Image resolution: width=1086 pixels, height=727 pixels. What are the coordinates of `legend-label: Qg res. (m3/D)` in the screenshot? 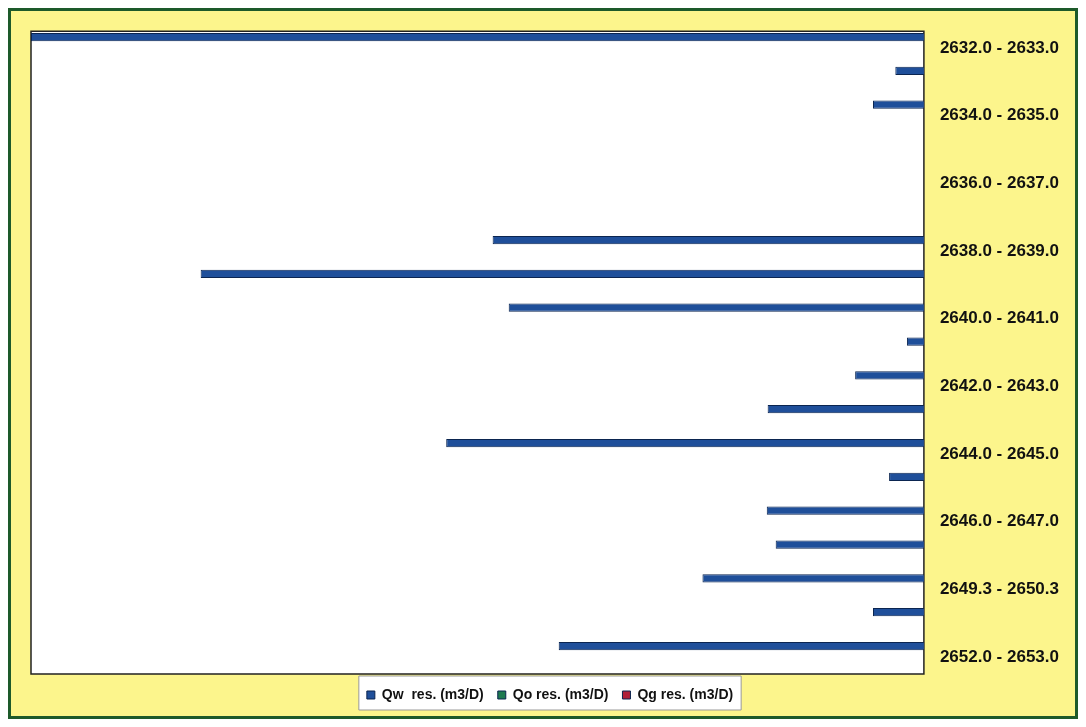 It's located at (685, 693).